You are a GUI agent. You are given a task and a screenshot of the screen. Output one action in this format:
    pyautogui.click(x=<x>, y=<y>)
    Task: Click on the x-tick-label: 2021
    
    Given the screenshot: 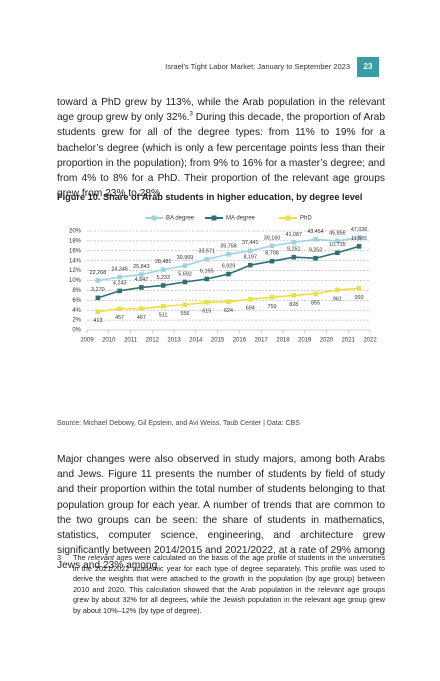 What is the action you would take?
    pyautogui.click(x=349, y=341)
    